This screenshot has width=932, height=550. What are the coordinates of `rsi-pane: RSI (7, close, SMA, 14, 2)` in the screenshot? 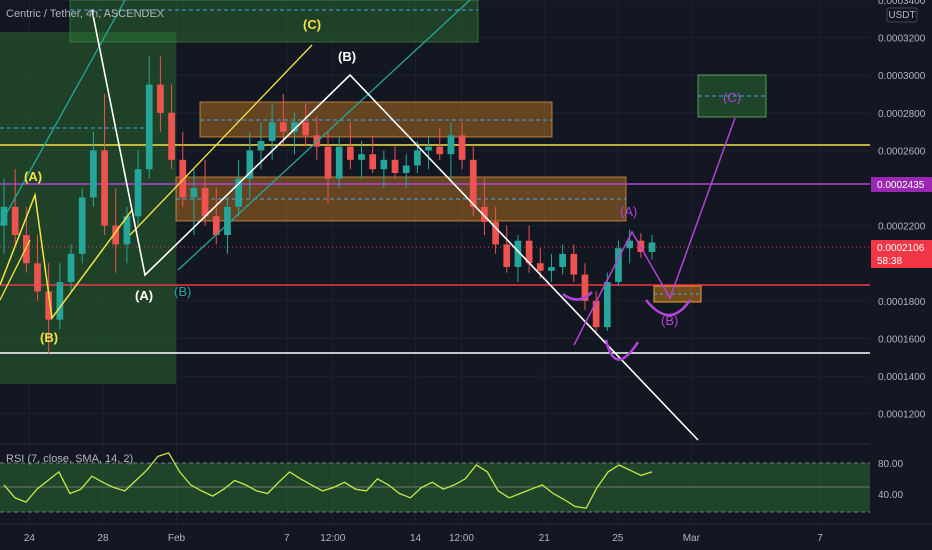 It's located at (466, 478).